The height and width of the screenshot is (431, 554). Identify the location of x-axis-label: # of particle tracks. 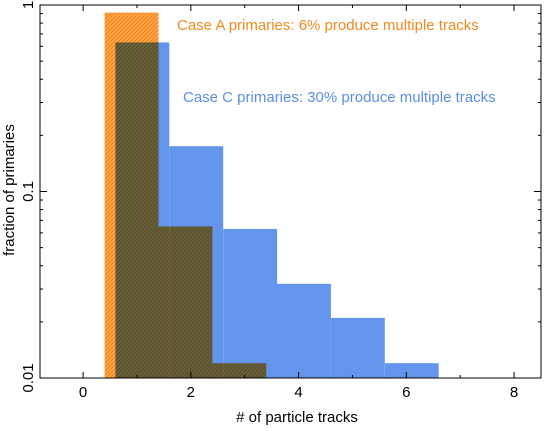
(297, 417).